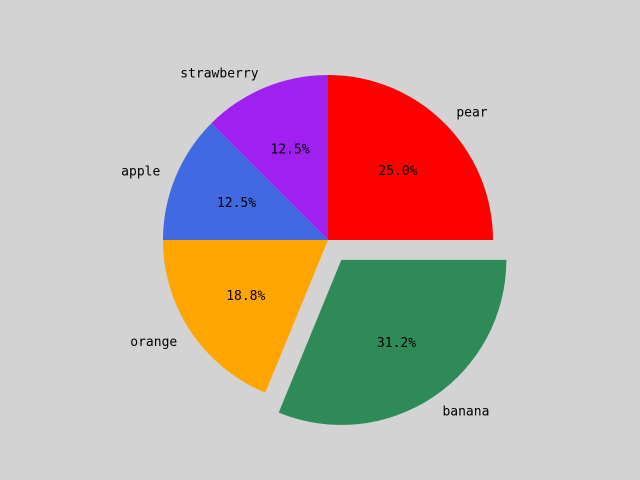  Describe the element at coordinates (410, 157) in the screenshot. I see `pie-slice-pear` at that location.